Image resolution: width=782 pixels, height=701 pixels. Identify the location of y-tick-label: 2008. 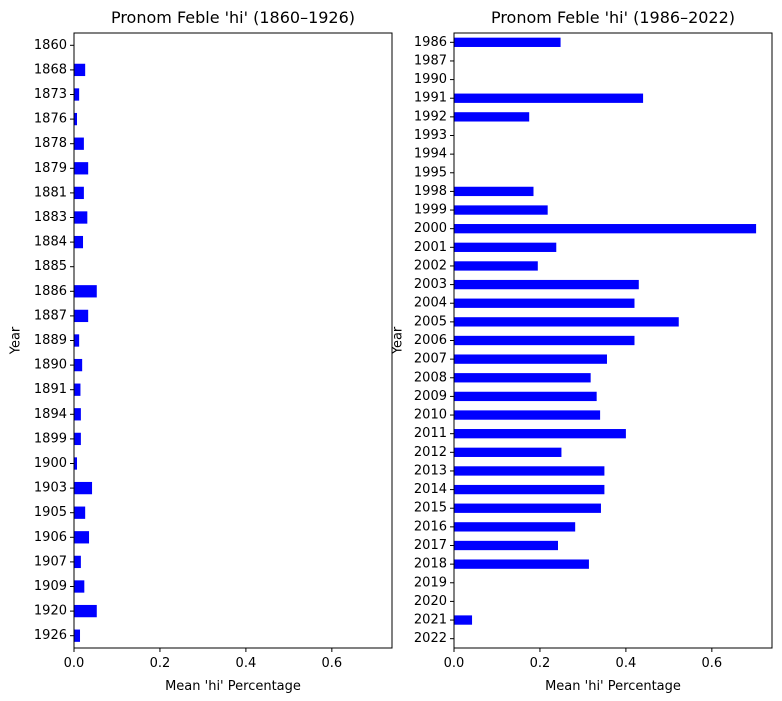
(430, 377).